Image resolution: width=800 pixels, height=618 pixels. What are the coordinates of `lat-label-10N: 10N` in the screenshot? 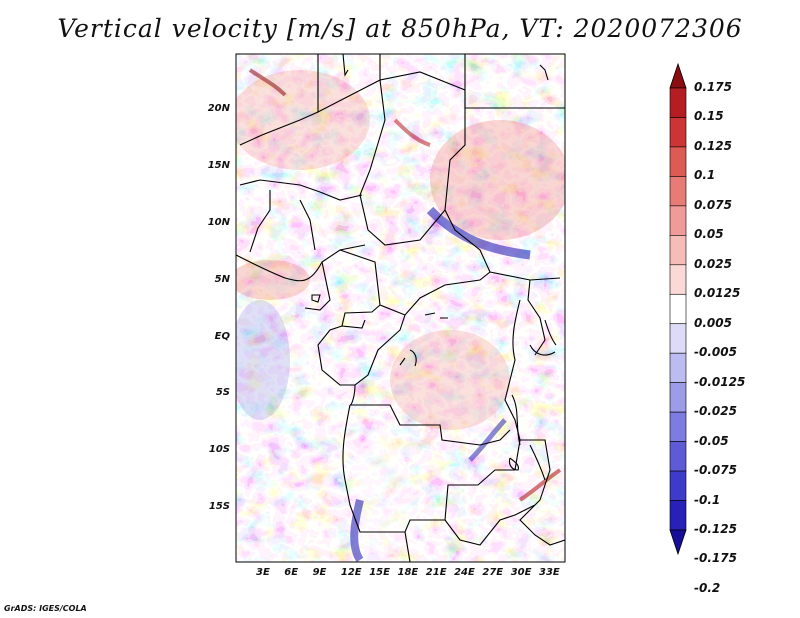 It's located at (218, 222).